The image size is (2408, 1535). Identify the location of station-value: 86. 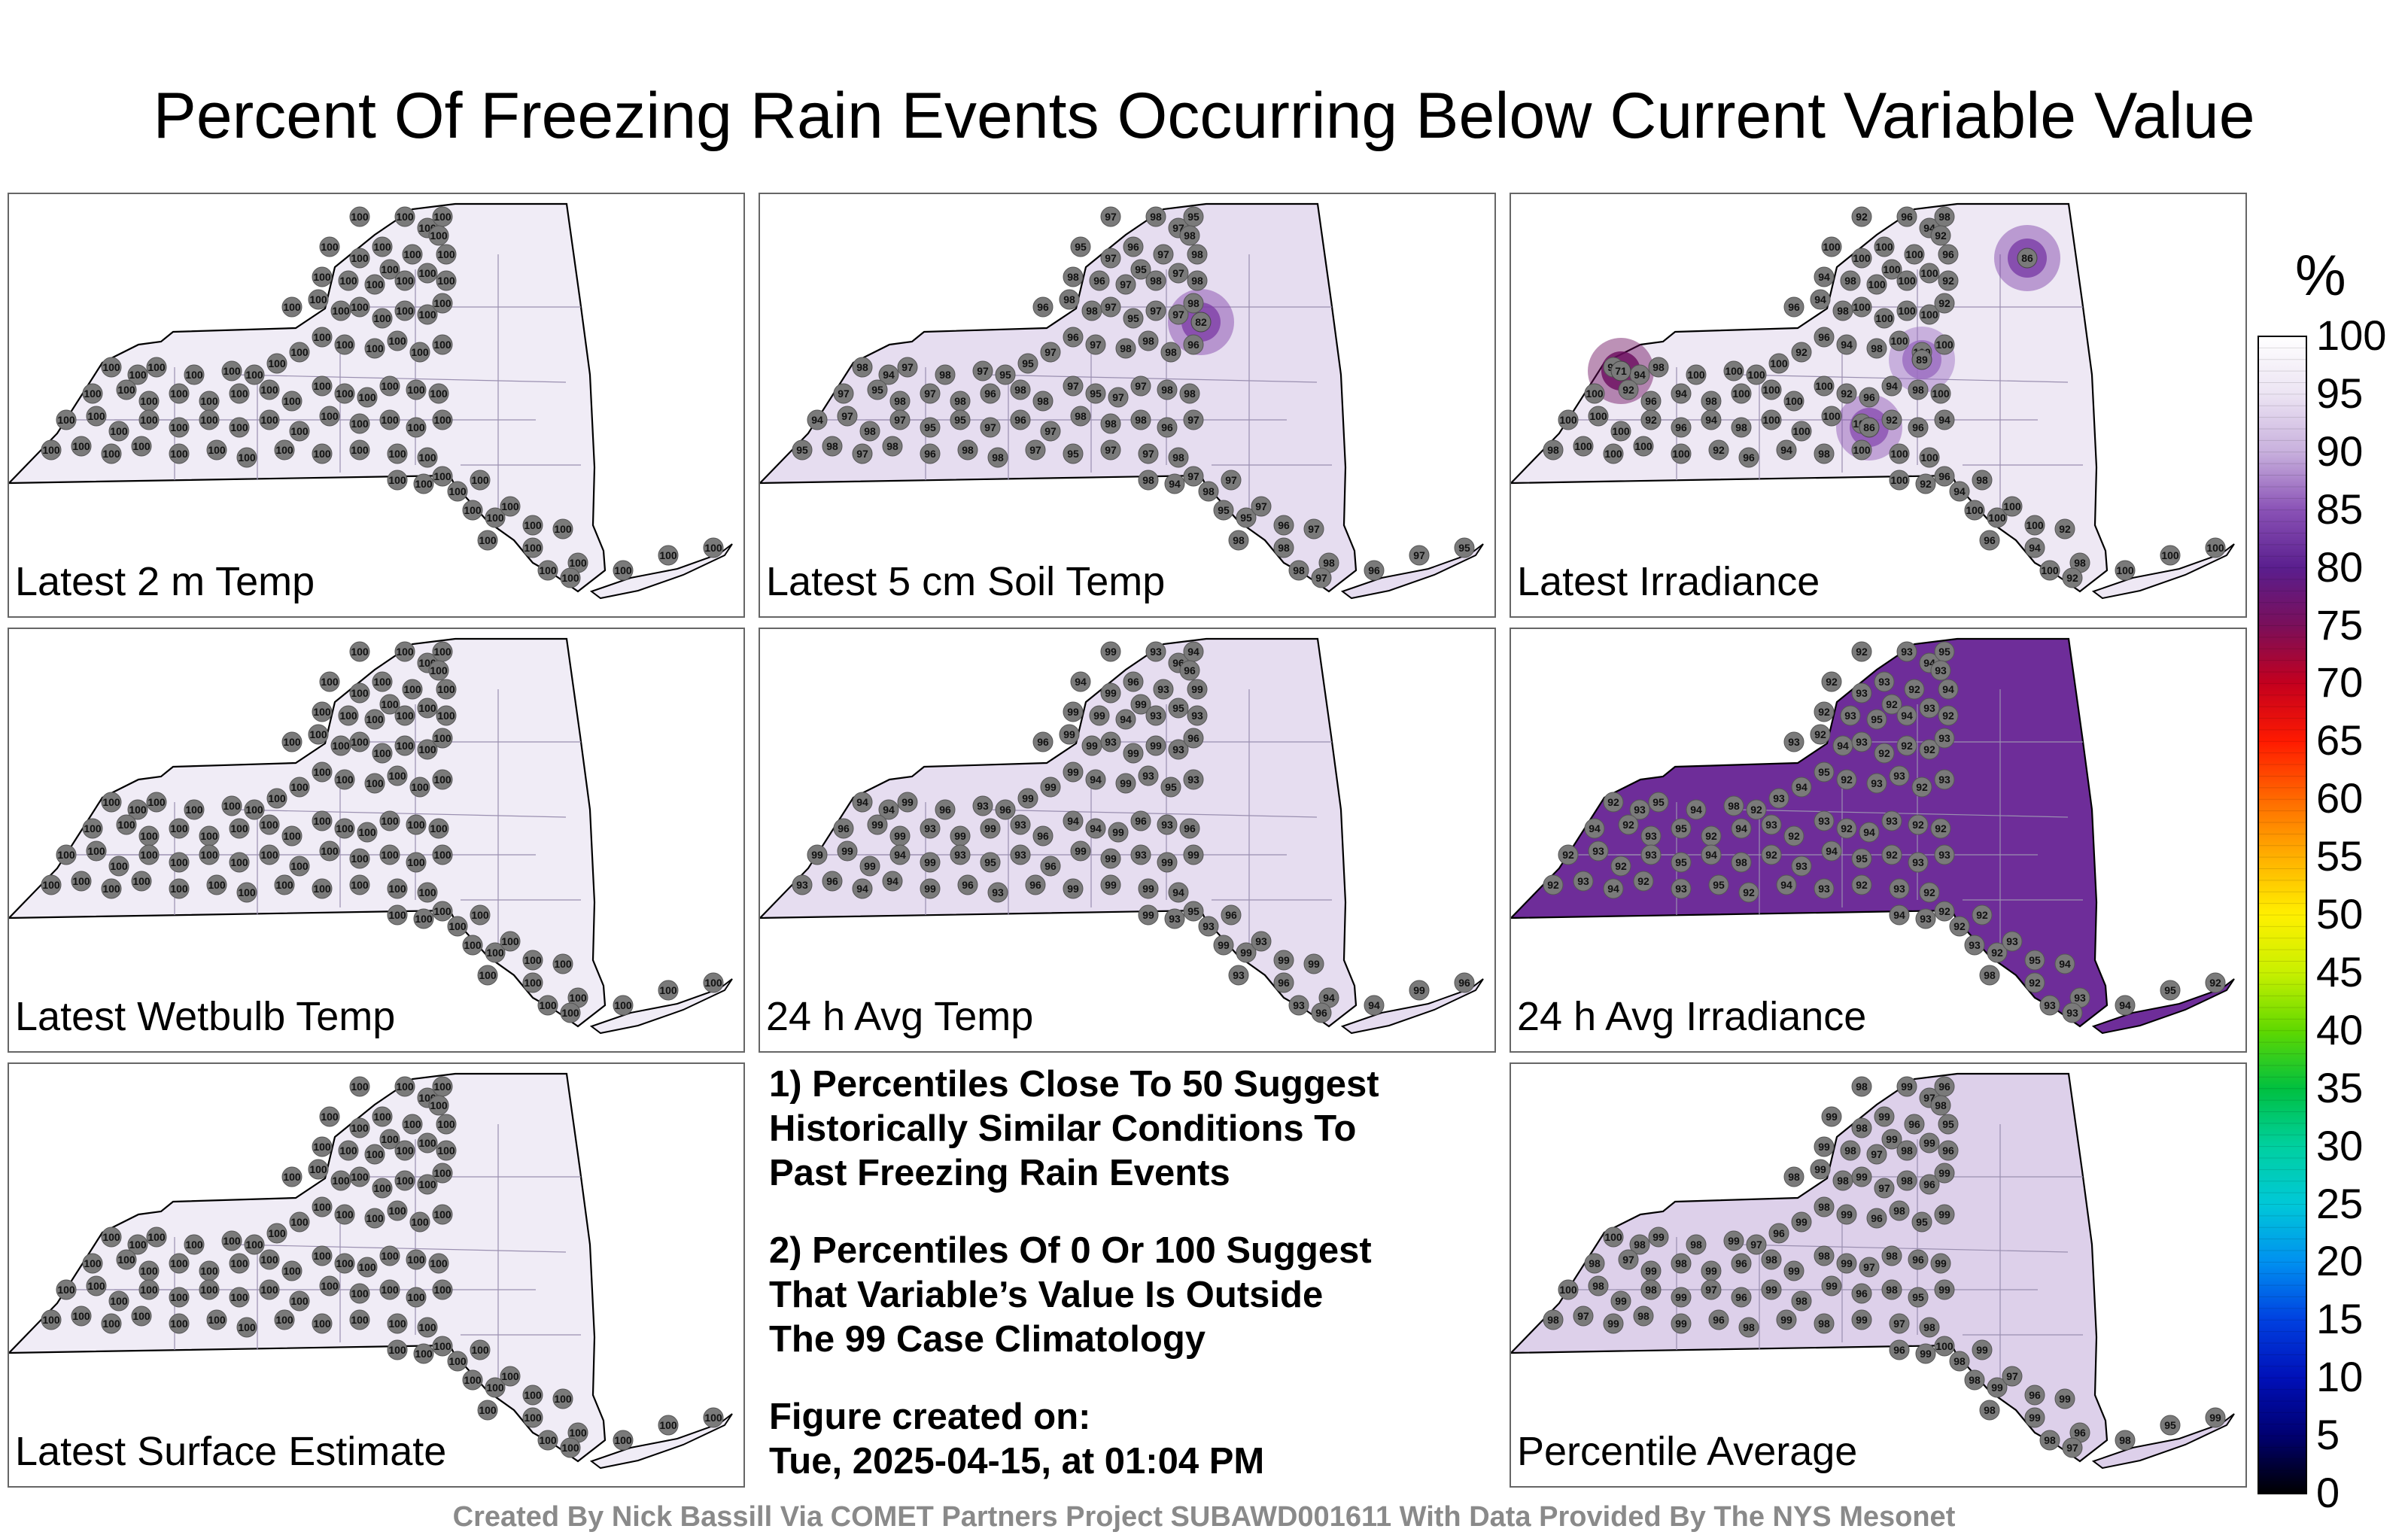
(1869, 427).